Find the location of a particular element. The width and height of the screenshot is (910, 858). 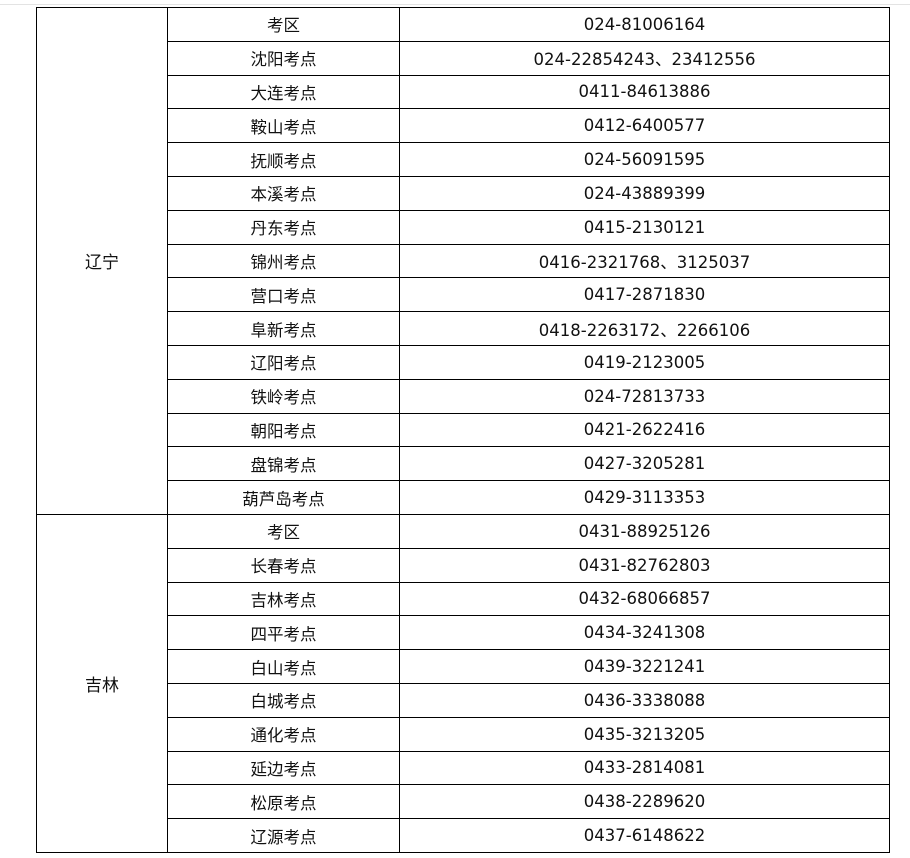

phone-cell: 0435-3213205 is located at coordinates (644, 734).